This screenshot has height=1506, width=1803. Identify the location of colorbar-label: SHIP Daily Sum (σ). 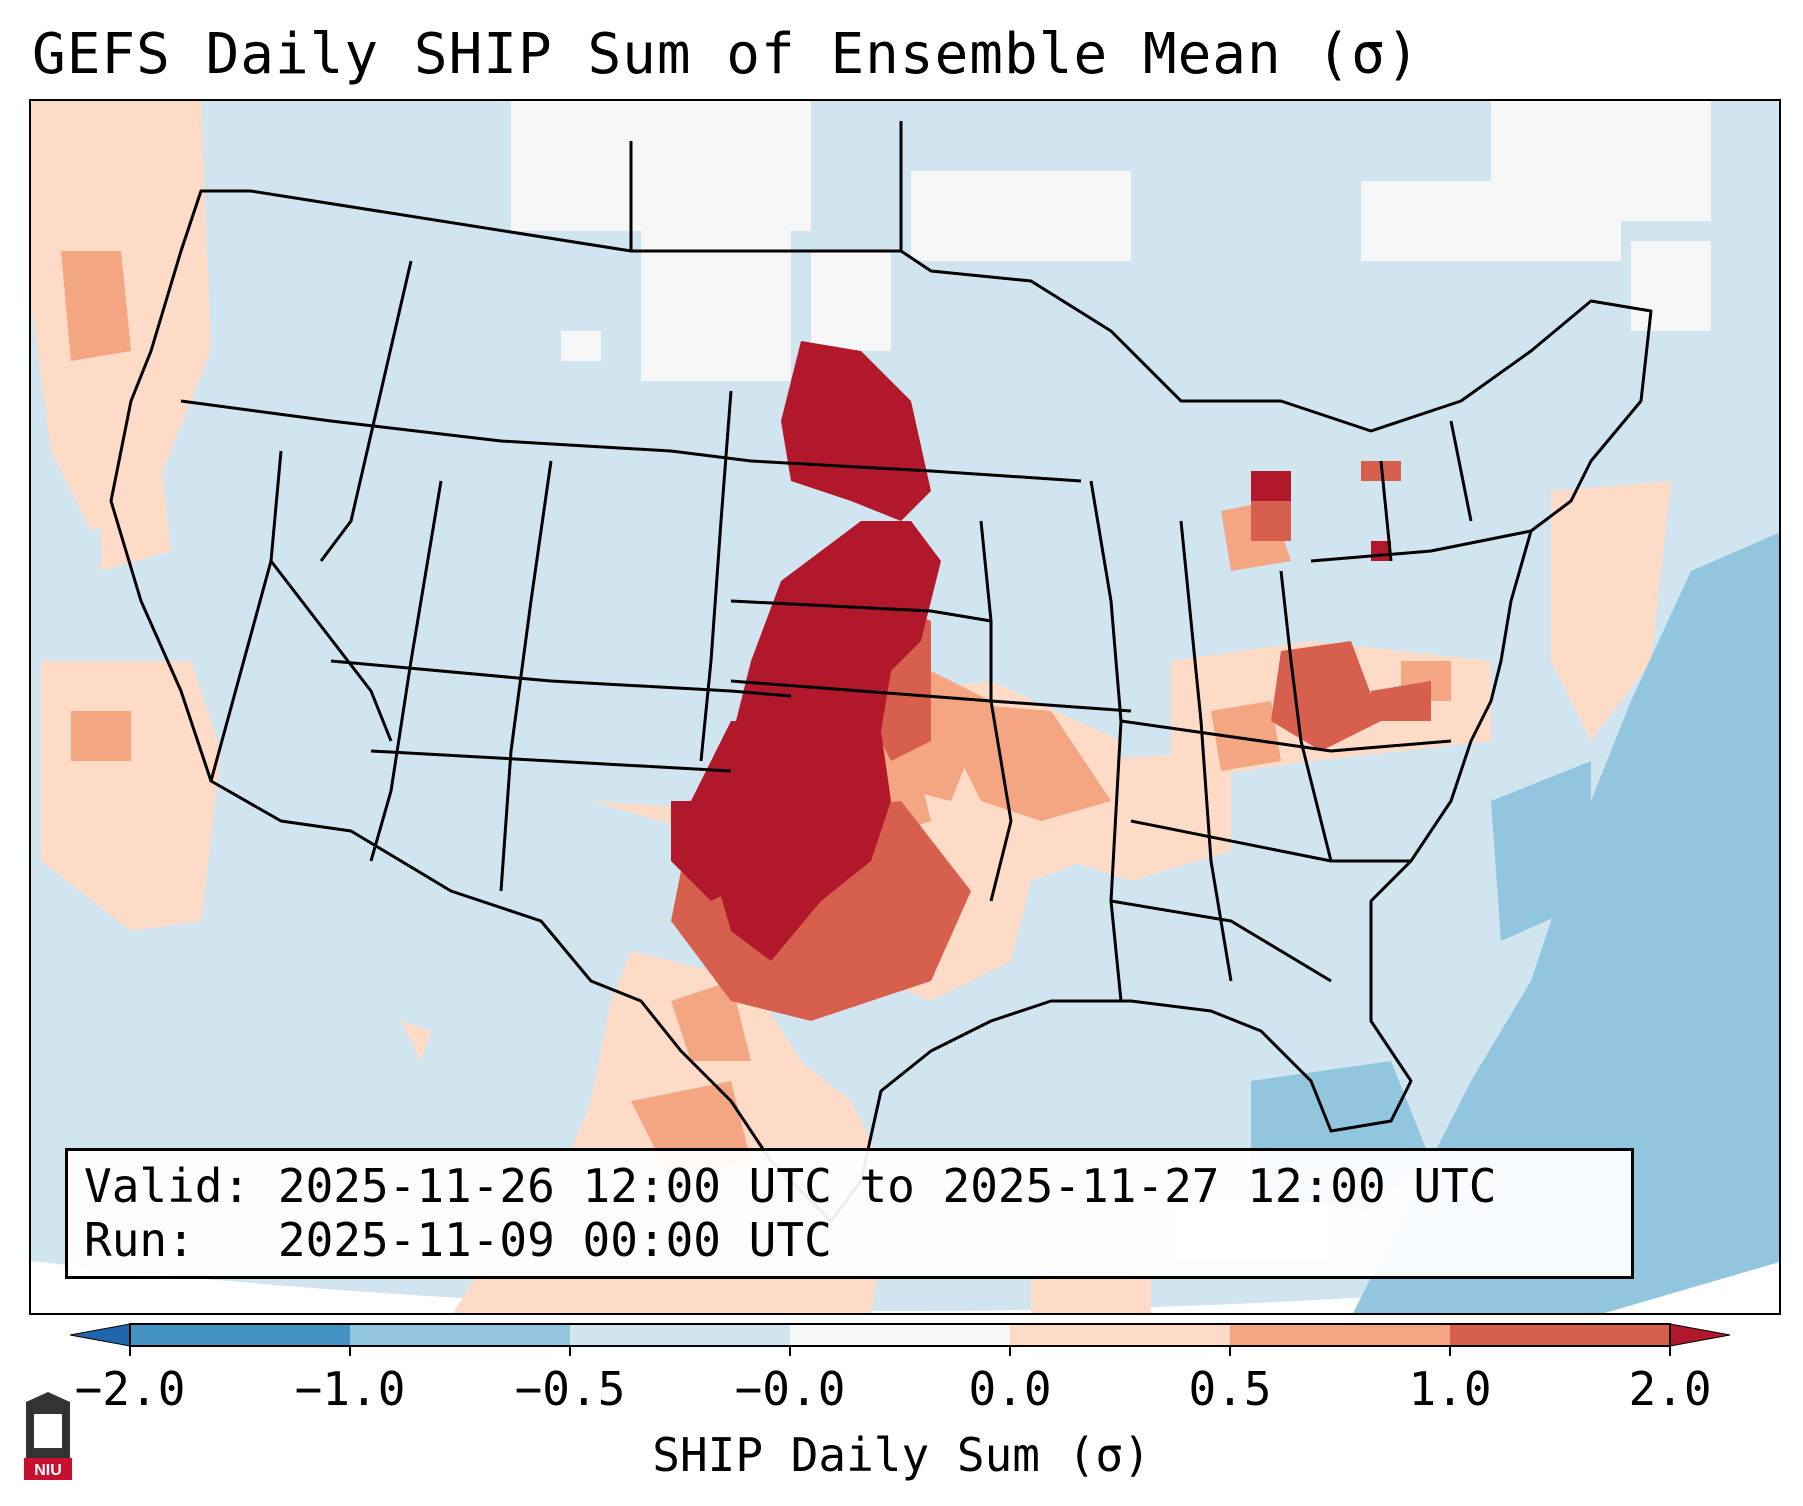
(901, 1455).